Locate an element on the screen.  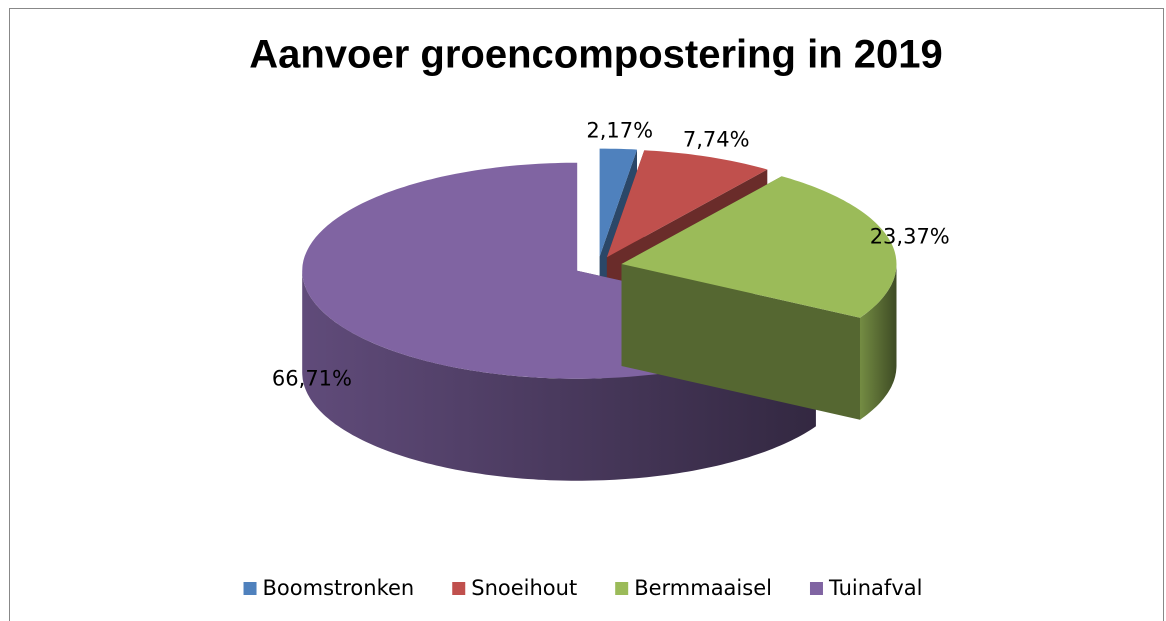
data-label: 7,74% is located at coordinates (716, 140).